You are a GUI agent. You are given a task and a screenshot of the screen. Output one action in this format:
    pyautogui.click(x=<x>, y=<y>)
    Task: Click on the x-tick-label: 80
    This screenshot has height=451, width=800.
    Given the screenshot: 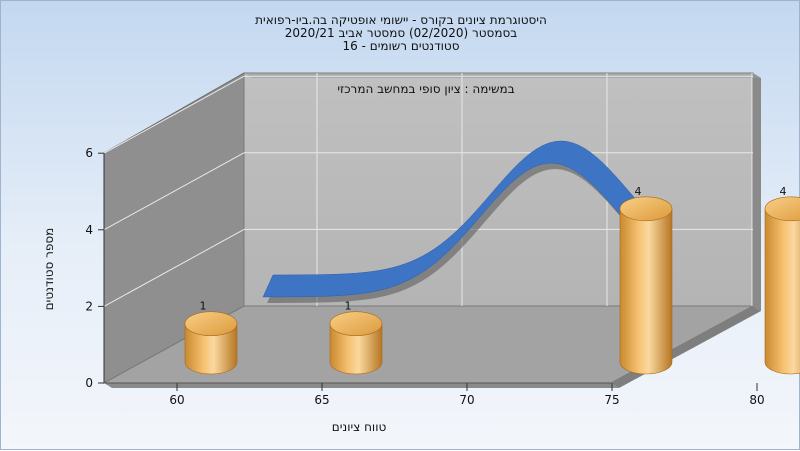 What is the action you would take?
    pyautogui.click(x=756, y=400)
    